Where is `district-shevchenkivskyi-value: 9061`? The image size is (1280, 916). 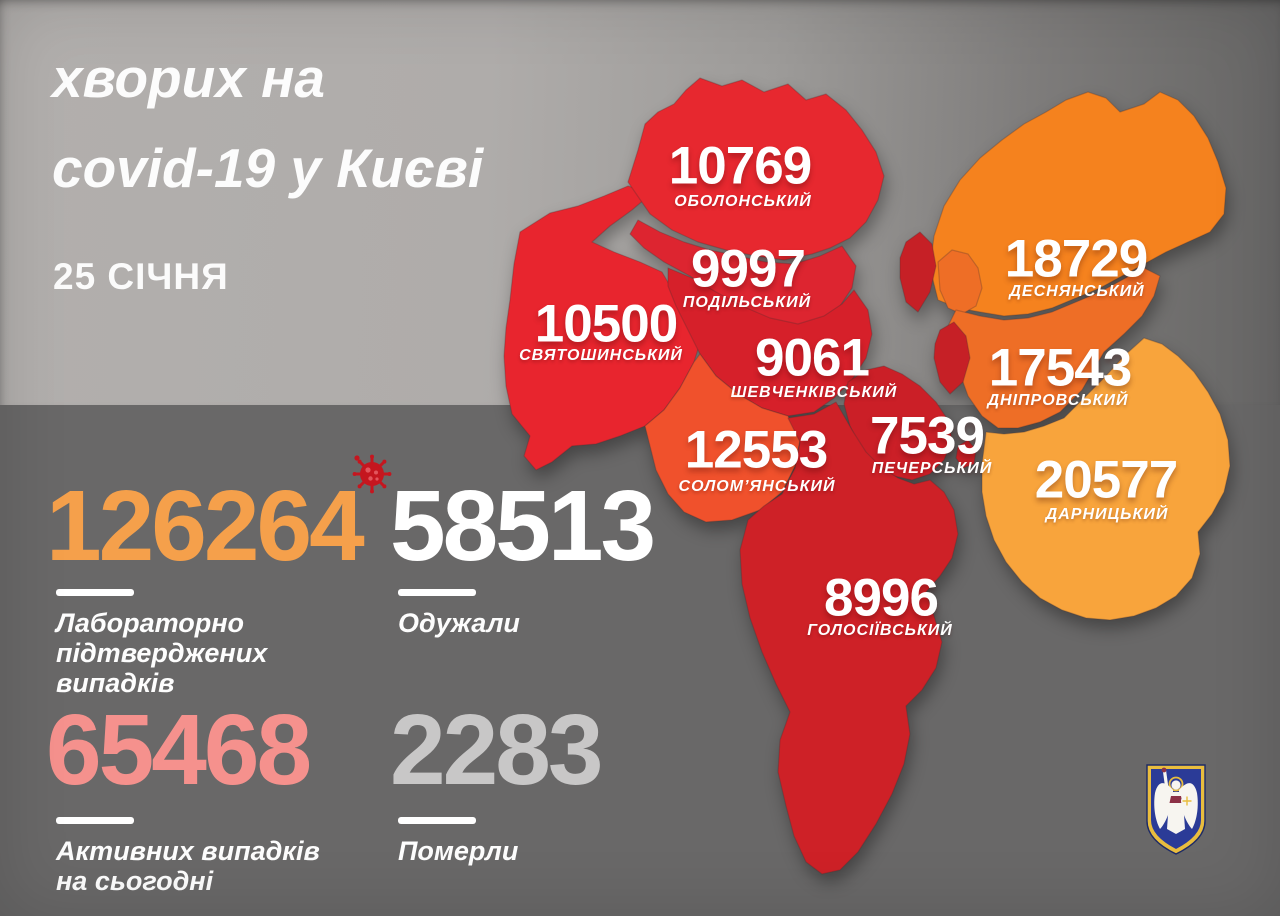
district-shevchenkivskyi-value: 9061 is located at coordinates (812, 358).